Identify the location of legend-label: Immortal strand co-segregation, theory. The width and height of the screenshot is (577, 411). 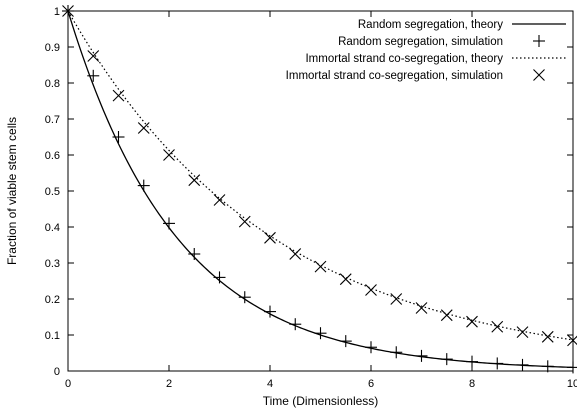
(404, 59).